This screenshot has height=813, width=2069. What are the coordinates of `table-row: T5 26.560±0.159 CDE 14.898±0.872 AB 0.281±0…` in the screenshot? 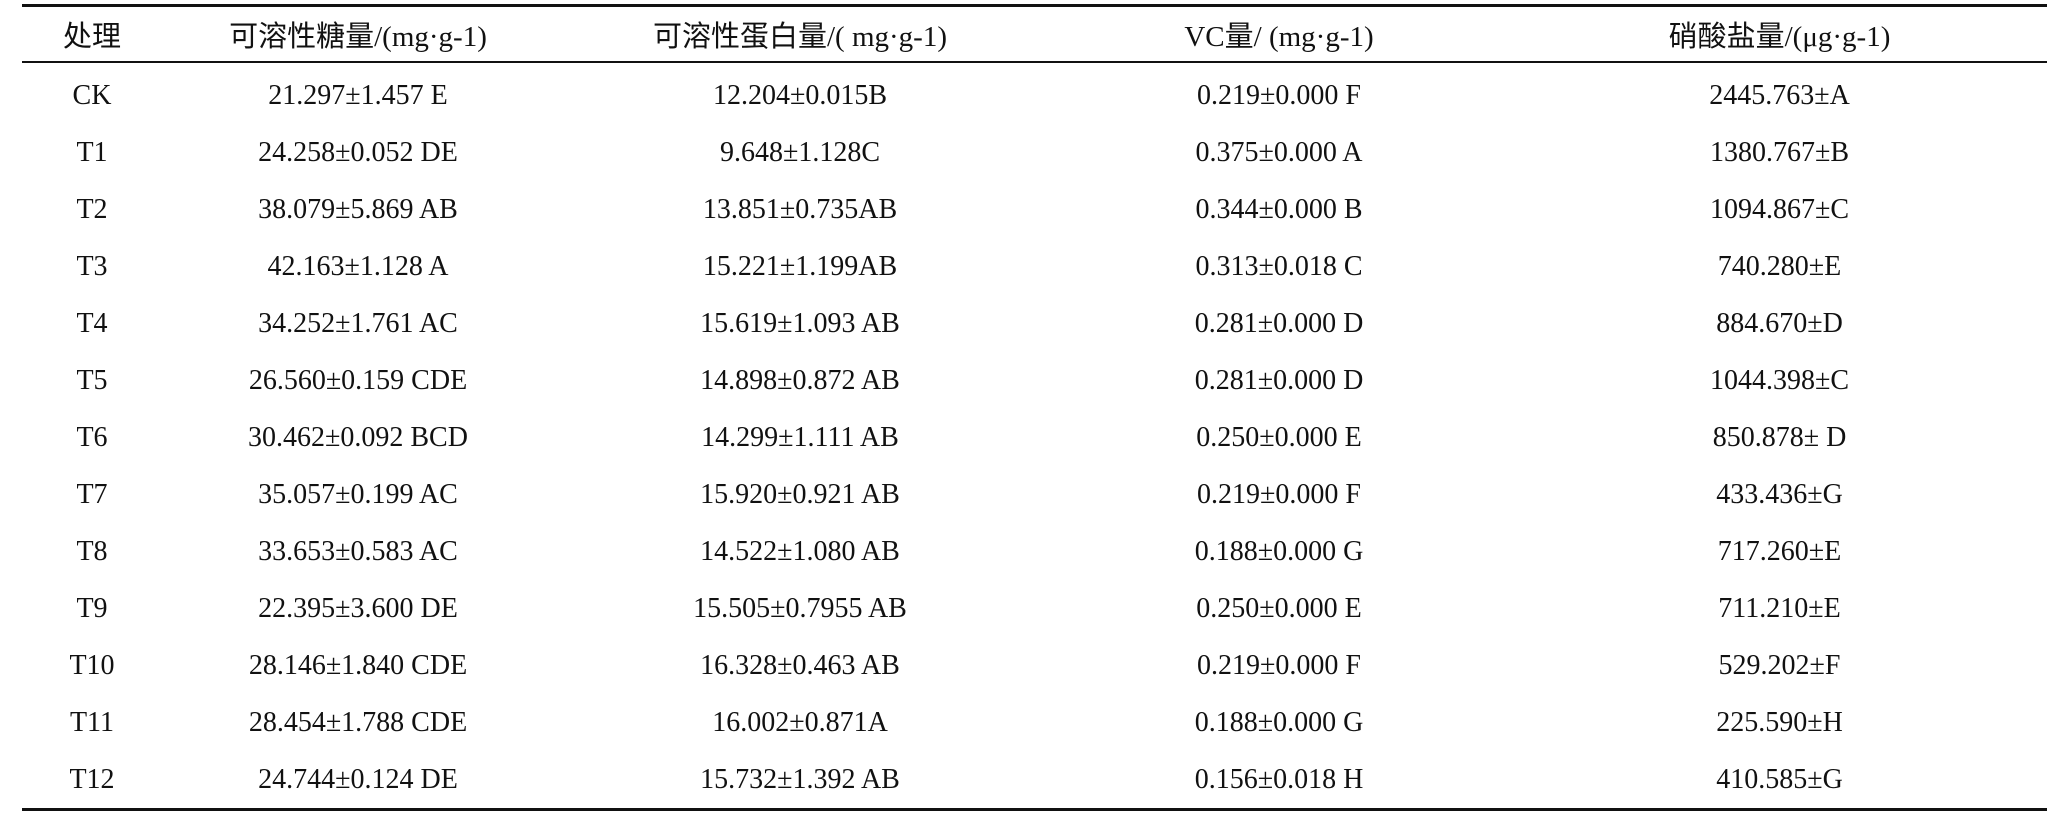 It's located at (1034, 380).